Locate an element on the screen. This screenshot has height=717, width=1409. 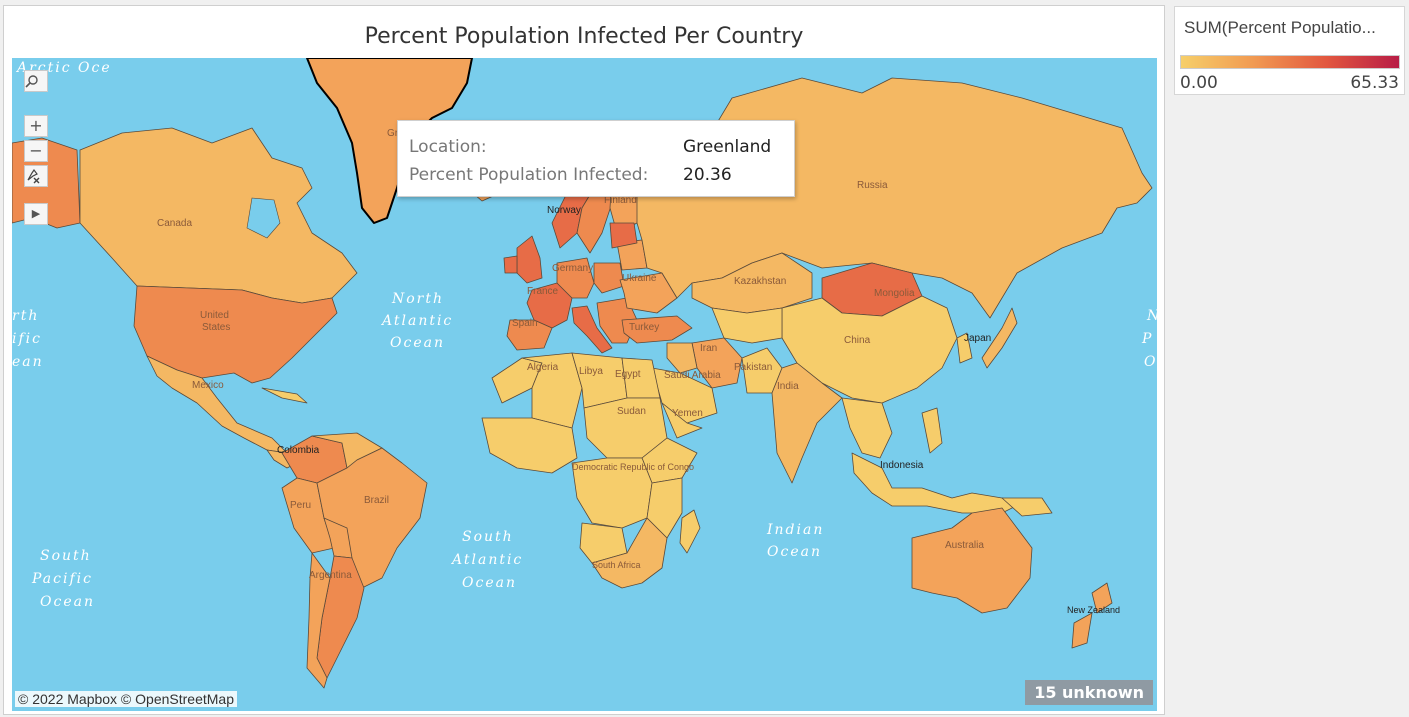
svg-text: North is located at coordinates (417, 299).